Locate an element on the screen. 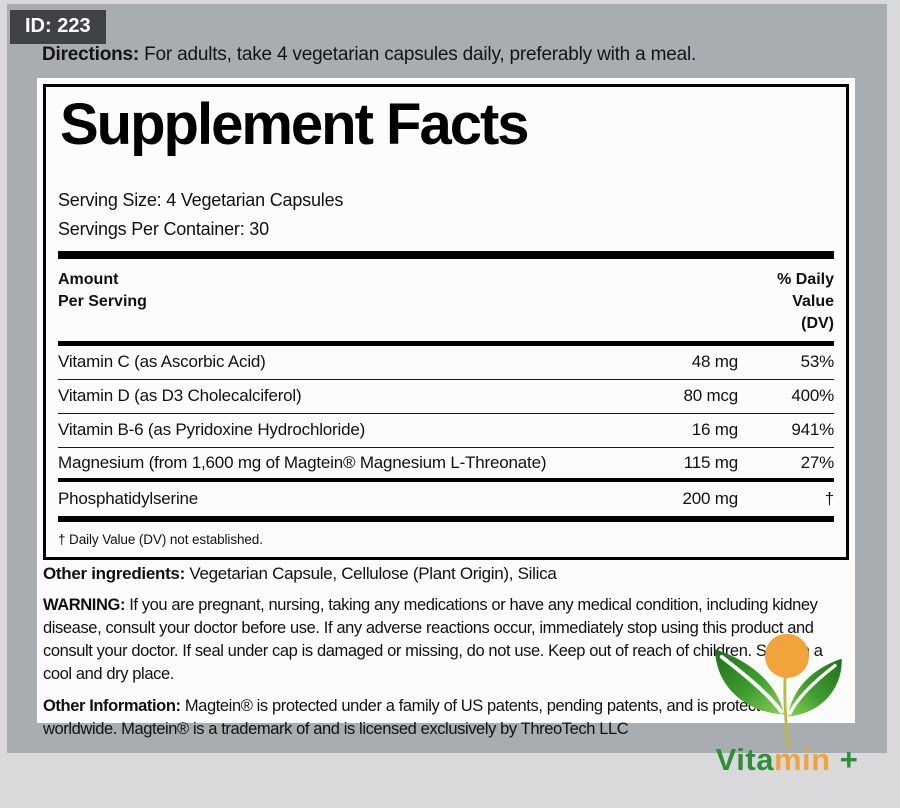 This screenshot has height=808, width=900. nutrient-dv: 941% is located at coordinates (812, 430).